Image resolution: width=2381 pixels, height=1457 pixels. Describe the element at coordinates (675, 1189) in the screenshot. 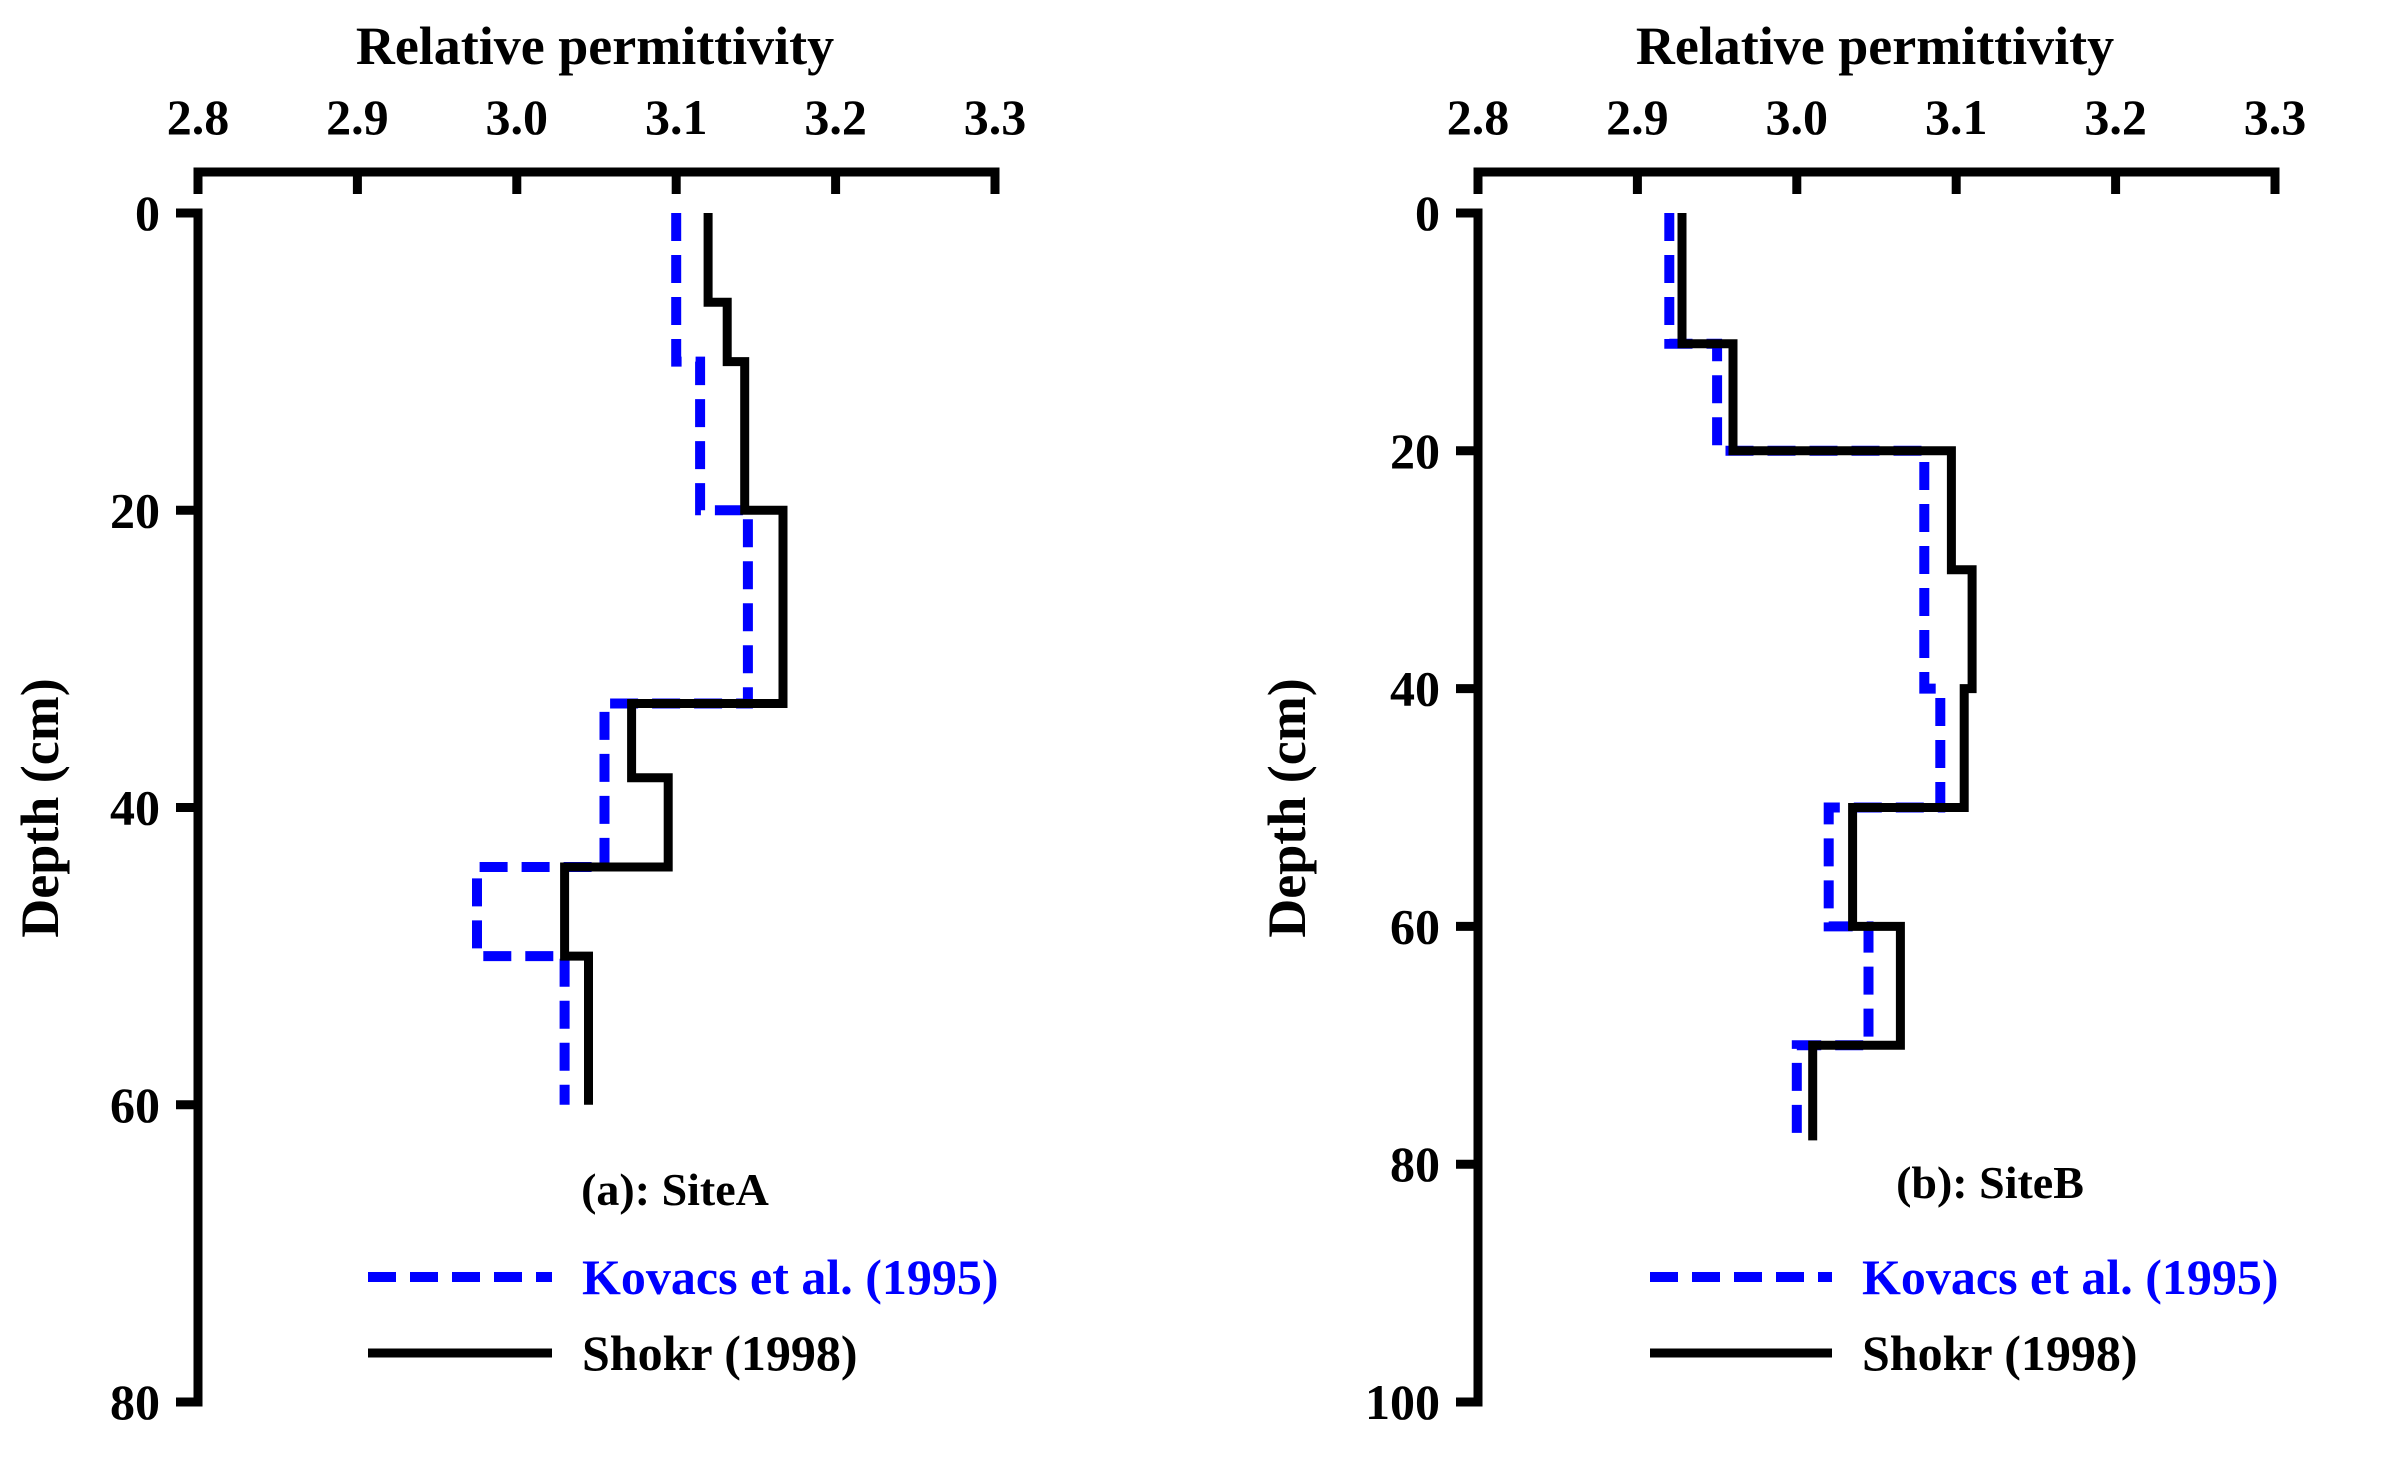

I see `panel-label: (a): SiteA` at that location.